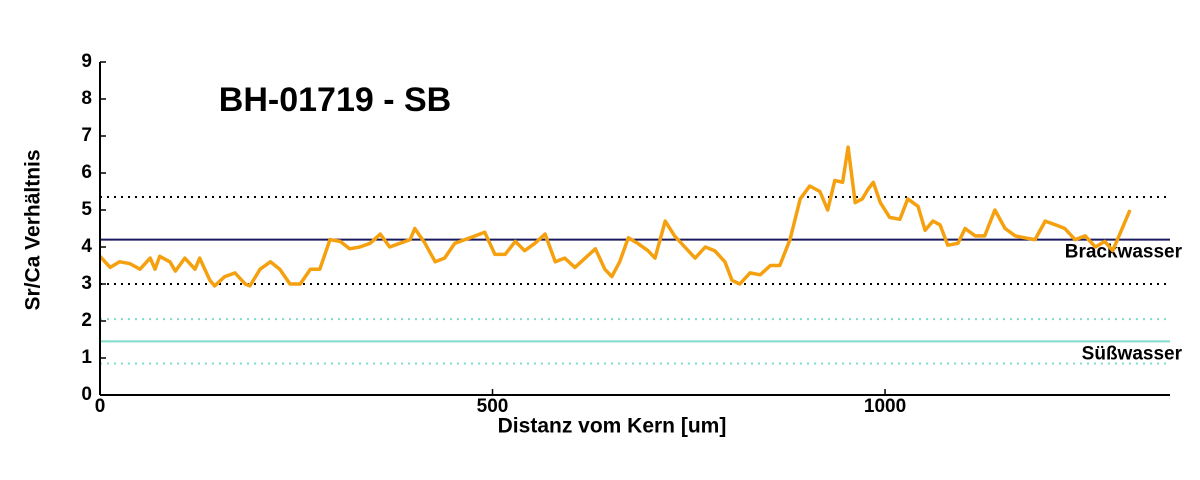  What do you see at coordinates (86, 394) in the screenshot?
I see `y-tick-label: 0` at bounding box center [86, 394].